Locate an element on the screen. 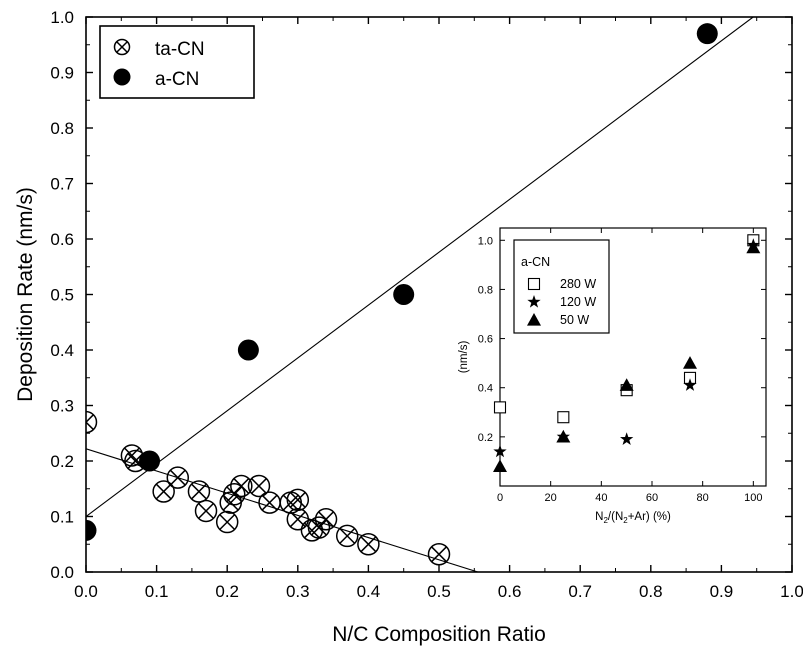 The width and height of the screenshot is (803, 651). inset-legend-label: 50 W is located at coordinates (574, 320).